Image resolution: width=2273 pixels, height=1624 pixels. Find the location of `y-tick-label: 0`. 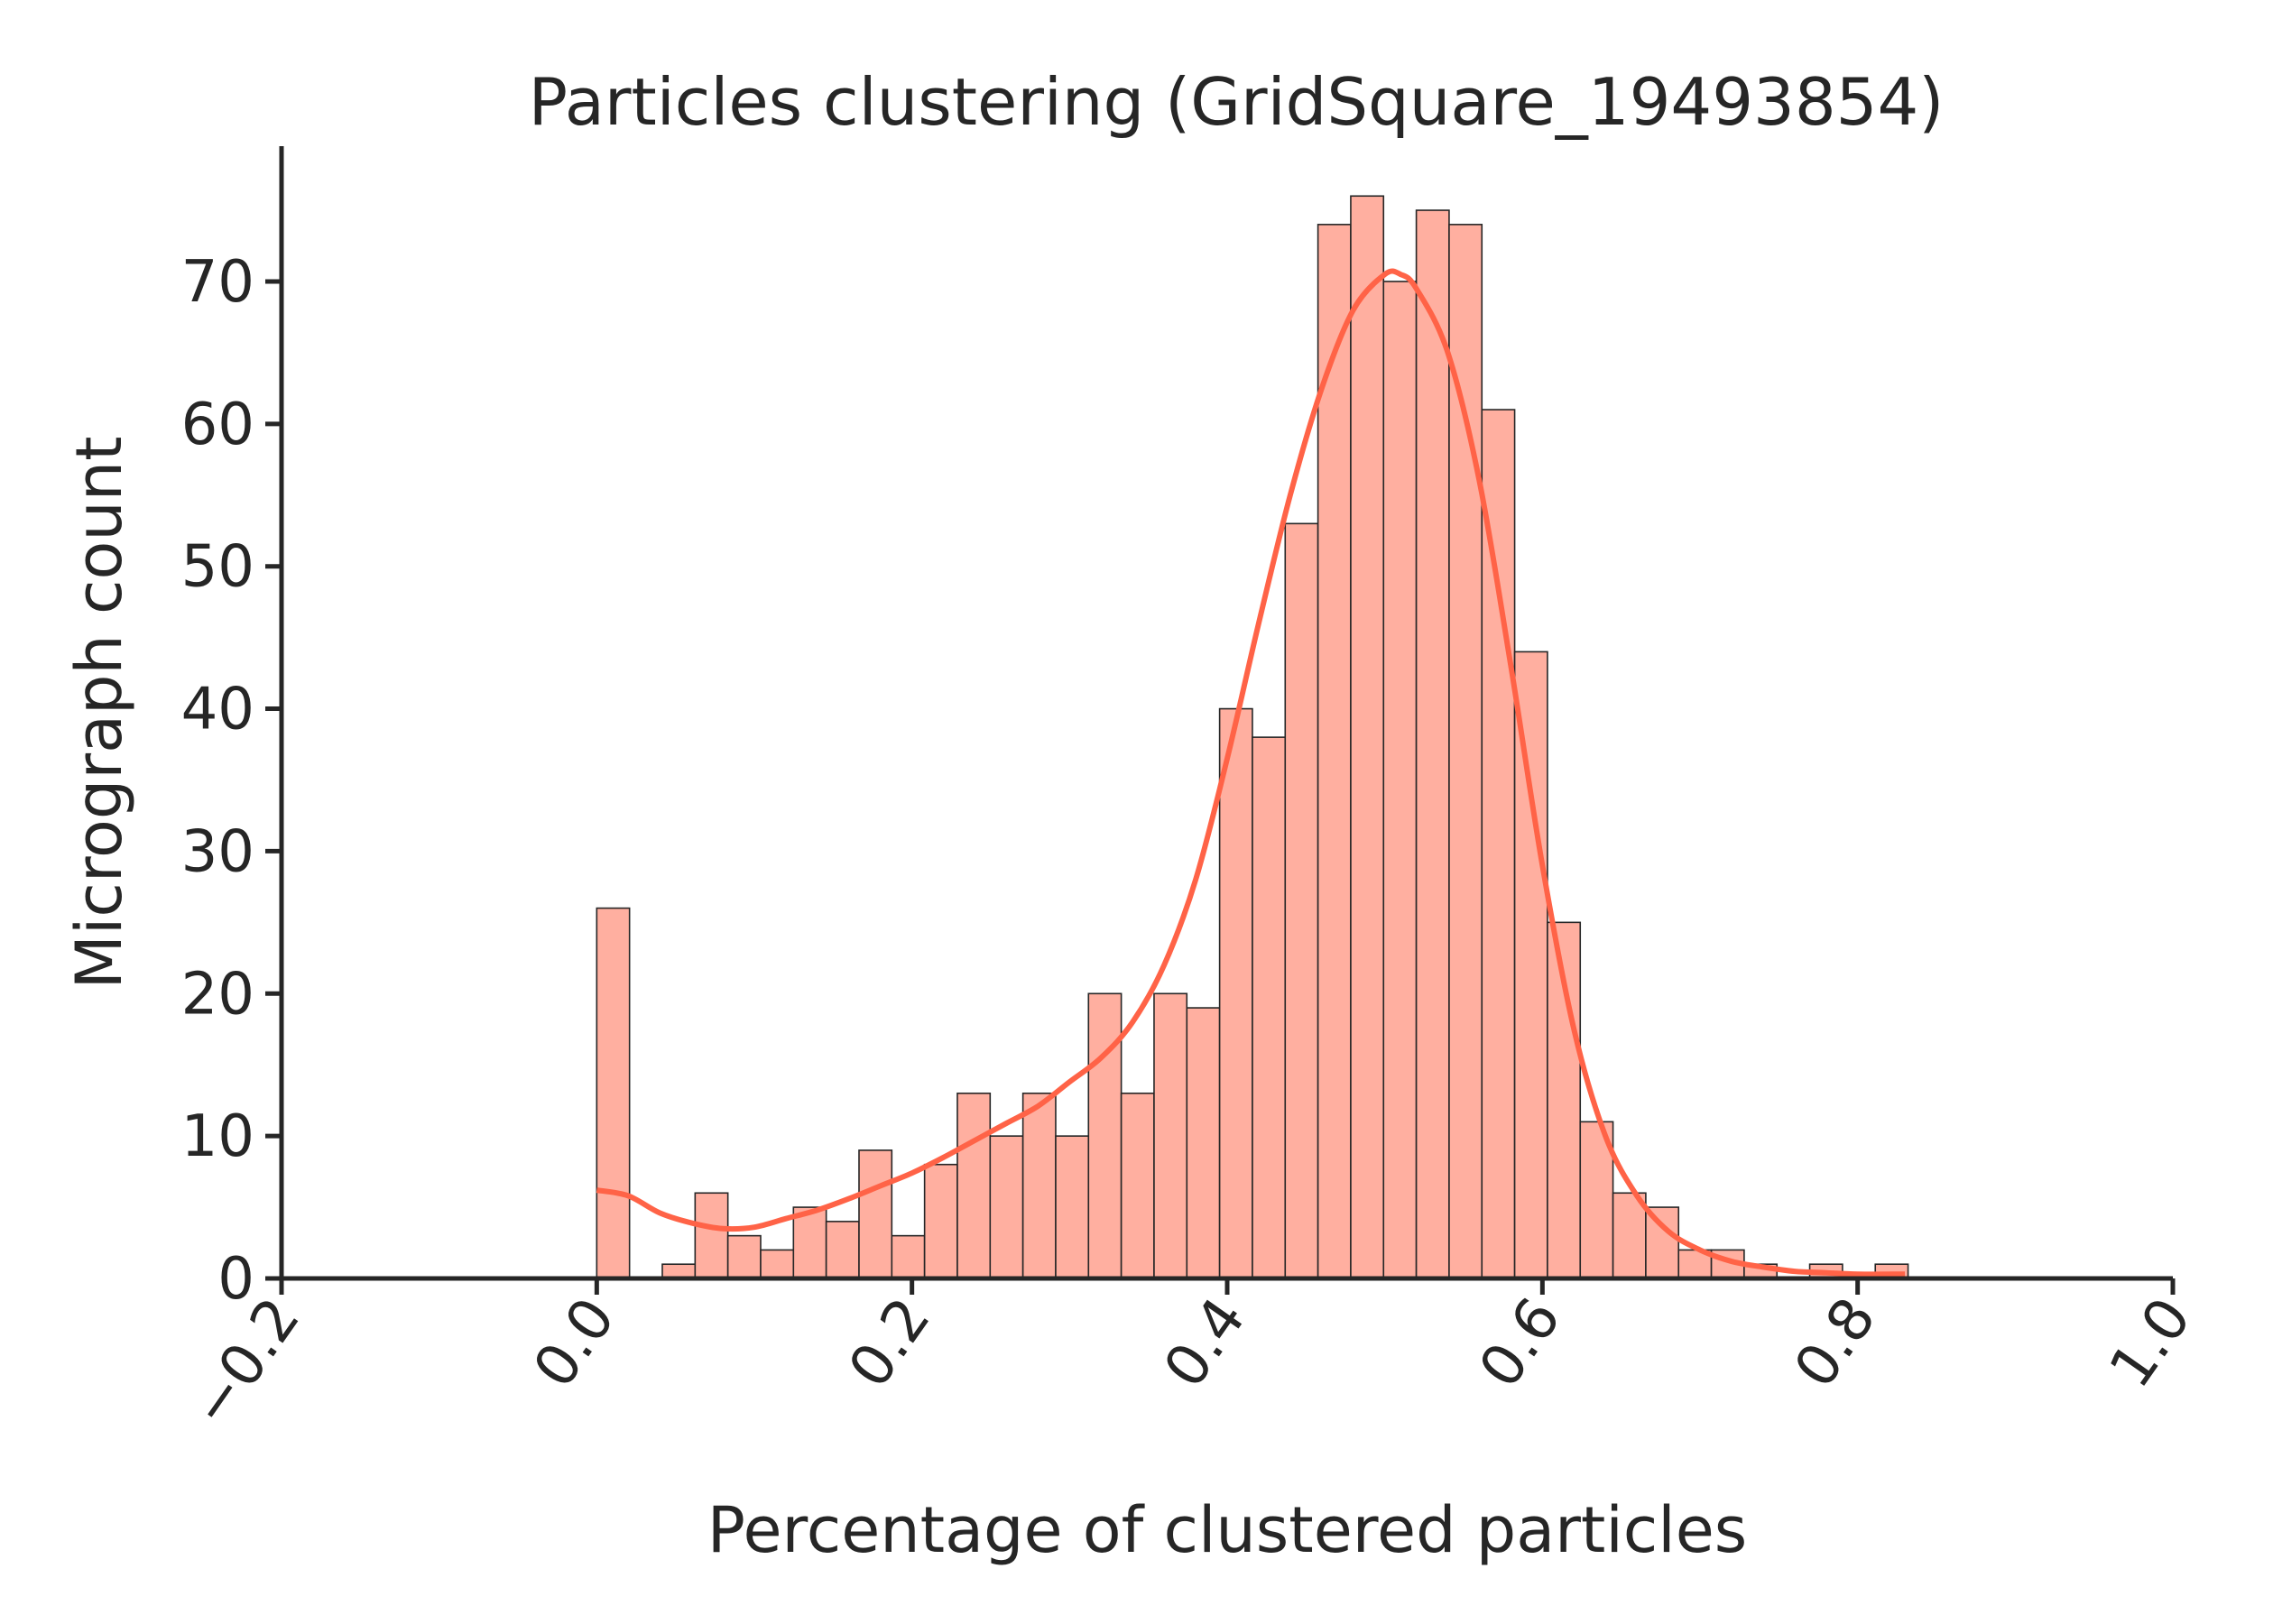

y-tick-label: 0 is located at coordinates (235, 1279).